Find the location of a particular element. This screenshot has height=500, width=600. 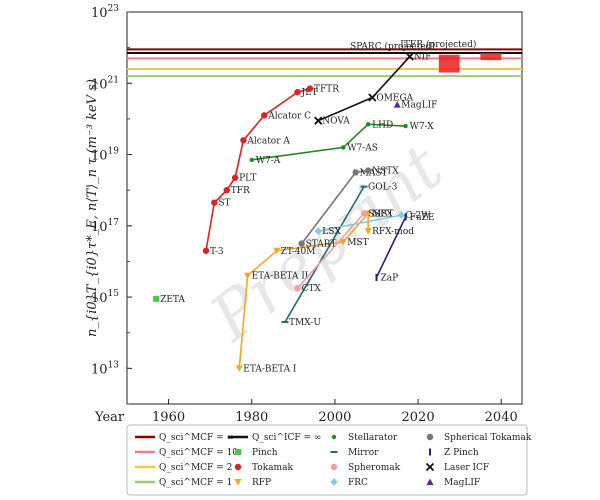

legend-label-stellarator: Stellarator is located at coordinates (373, 438).